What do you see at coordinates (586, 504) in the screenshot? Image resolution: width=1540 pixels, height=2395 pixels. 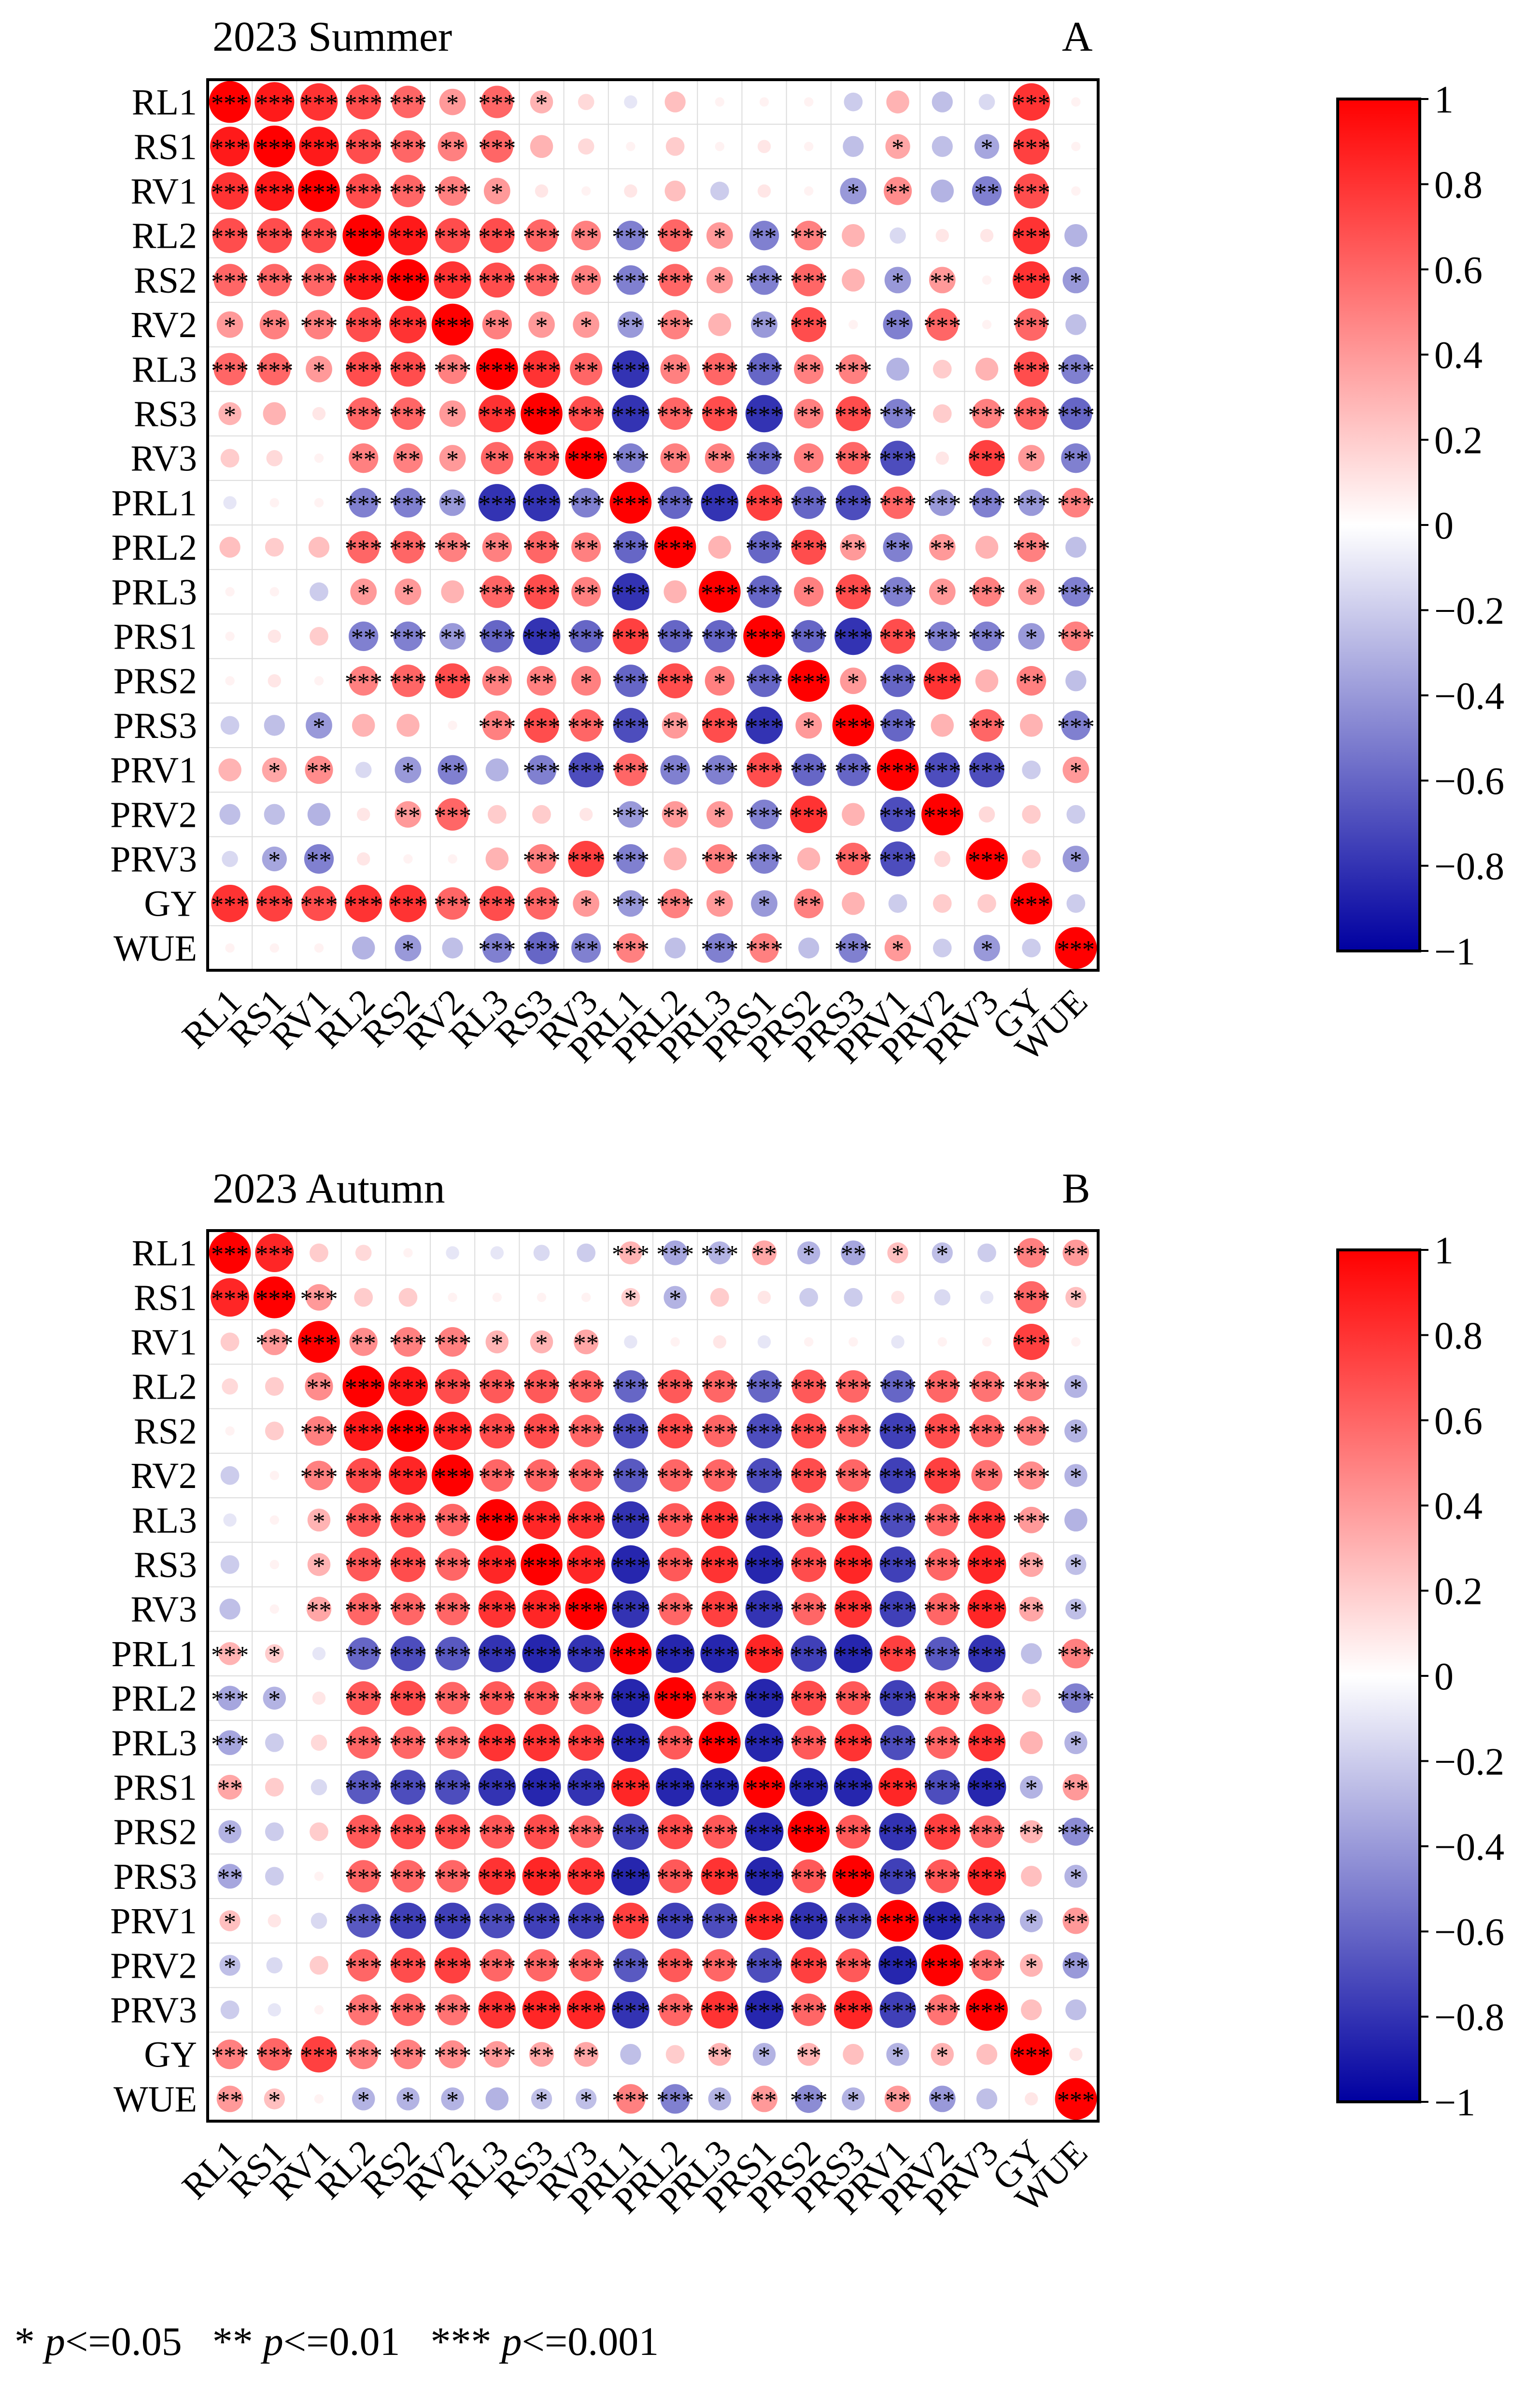 I see `panel-a-sig-PRL1-RV3: ***` at bounding box center [586, 504].